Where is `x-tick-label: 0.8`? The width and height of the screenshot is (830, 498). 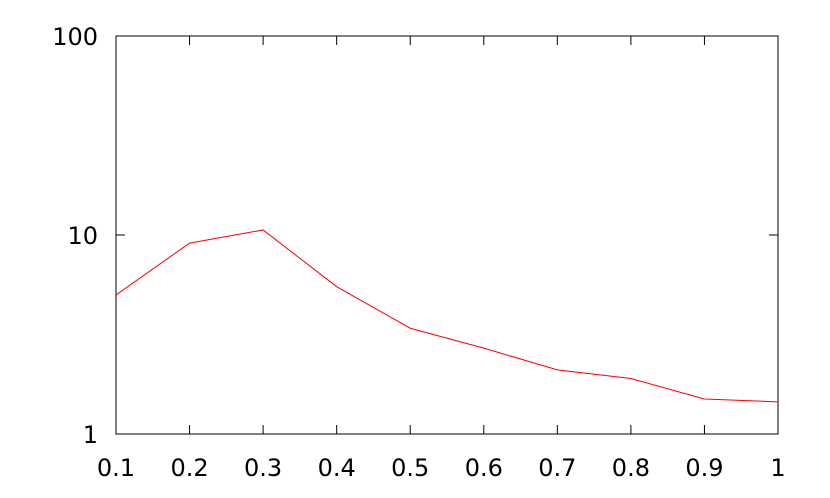
x-tick-label: 0.8 is located at coordinates (631, 468).